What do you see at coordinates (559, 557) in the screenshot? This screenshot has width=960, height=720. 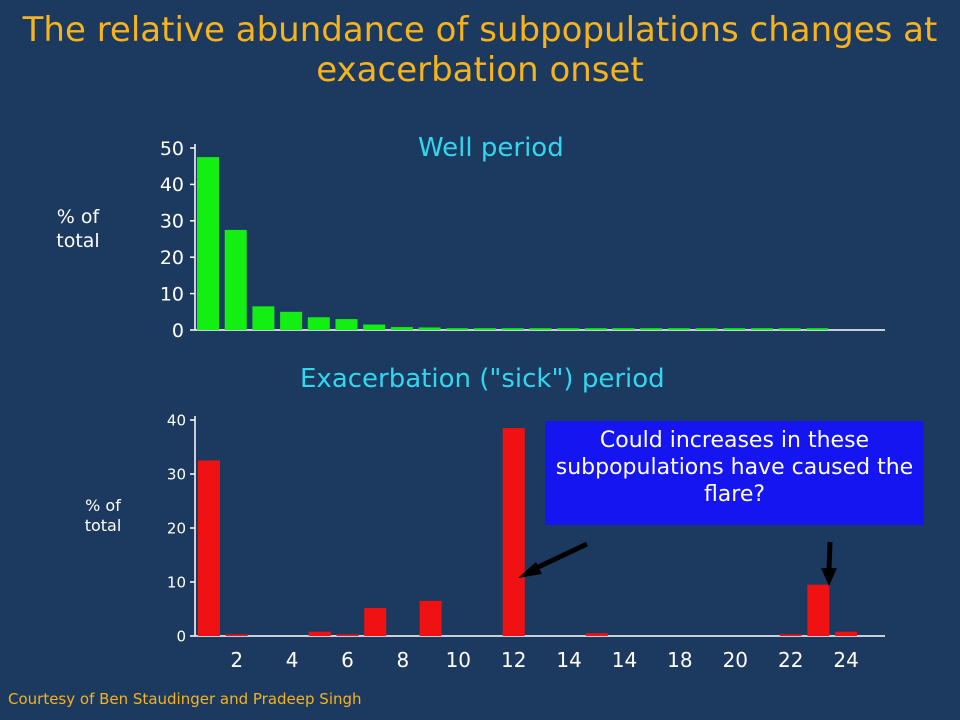 I see `arrow-shaft-left` at bounding box center [559, 557].